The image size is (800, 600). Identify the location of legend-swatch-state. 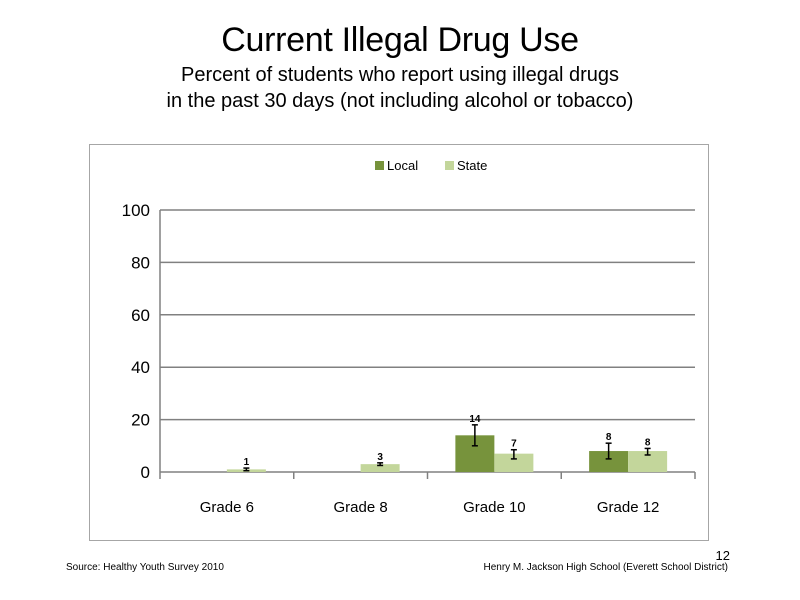
(449, 165).